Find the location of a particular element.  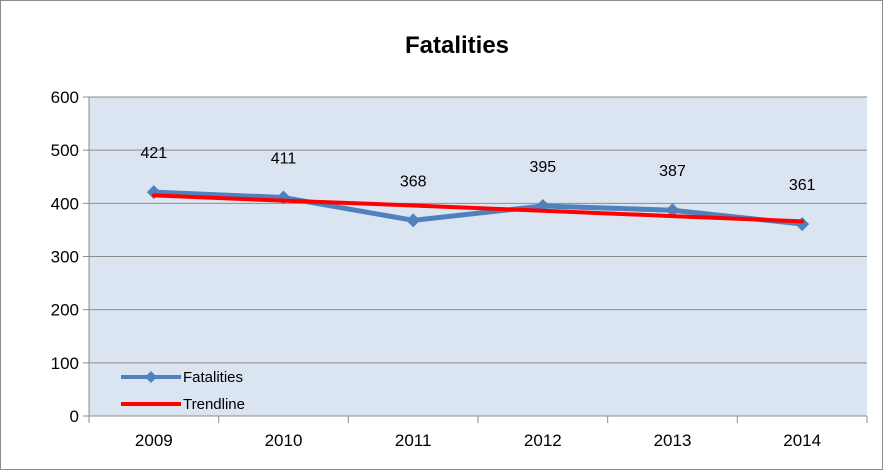

y-tick-label: 300 is located at coordinates (65, 257).